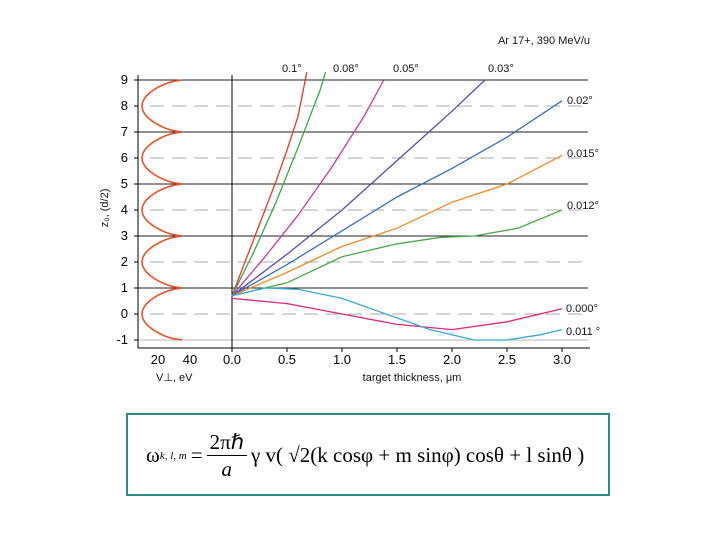  Describe the element at coordinates (226, 442) in the screenshot. I see `formula-numerator: 2πℏ` at that location.